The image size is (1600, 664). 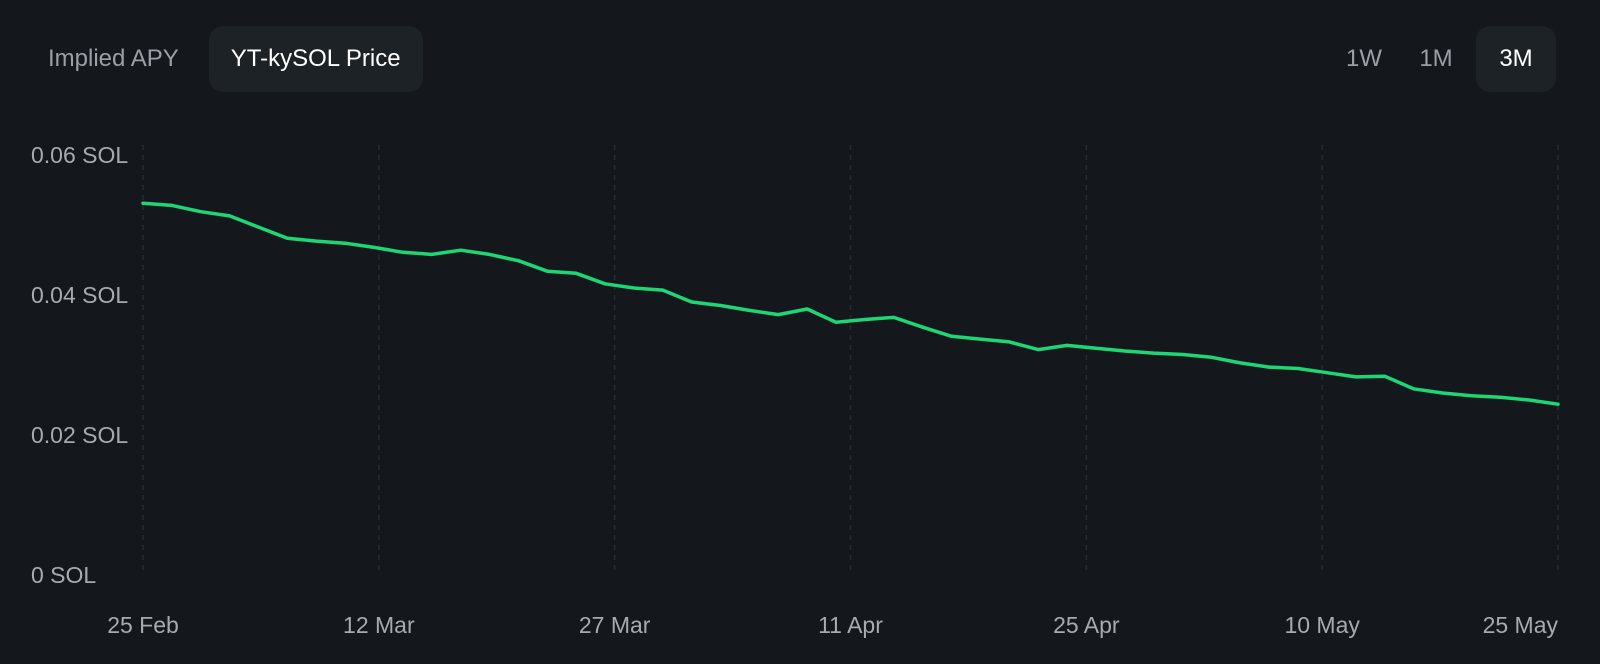 What do you see at coordinates (79, 155) in the screenshot?
I see `y-tick-label: 0.06 SOL` at bounding box center [79, 155].